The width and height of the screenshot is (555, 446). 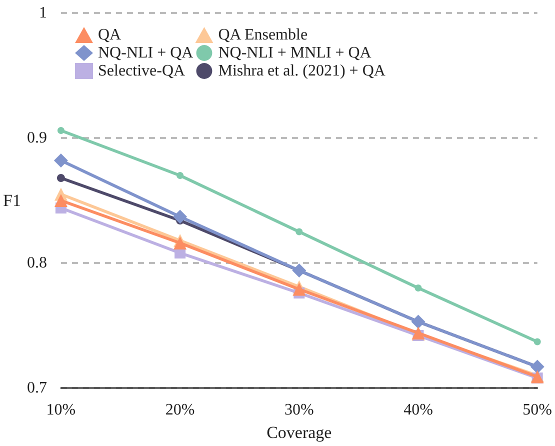 I want to click on y-tick-label: 0.7, so click(x=36, y=388).